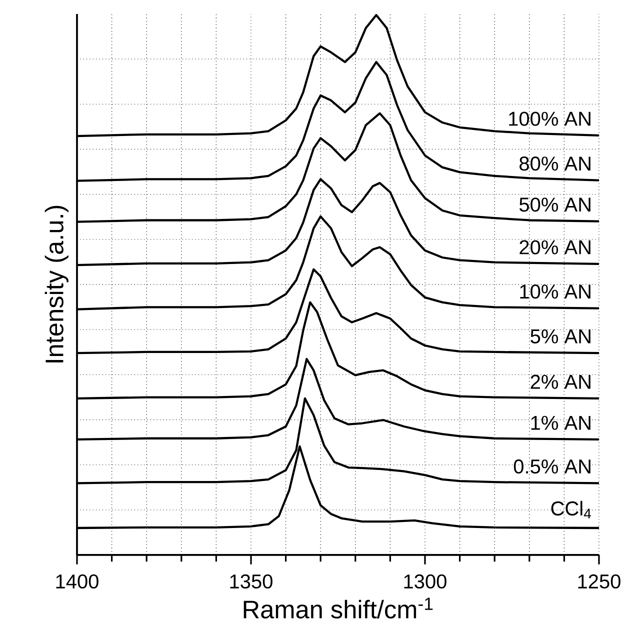 This screenshot has height=639, width=626. I want to click on series-label: 20% AN, so click(555, 247).